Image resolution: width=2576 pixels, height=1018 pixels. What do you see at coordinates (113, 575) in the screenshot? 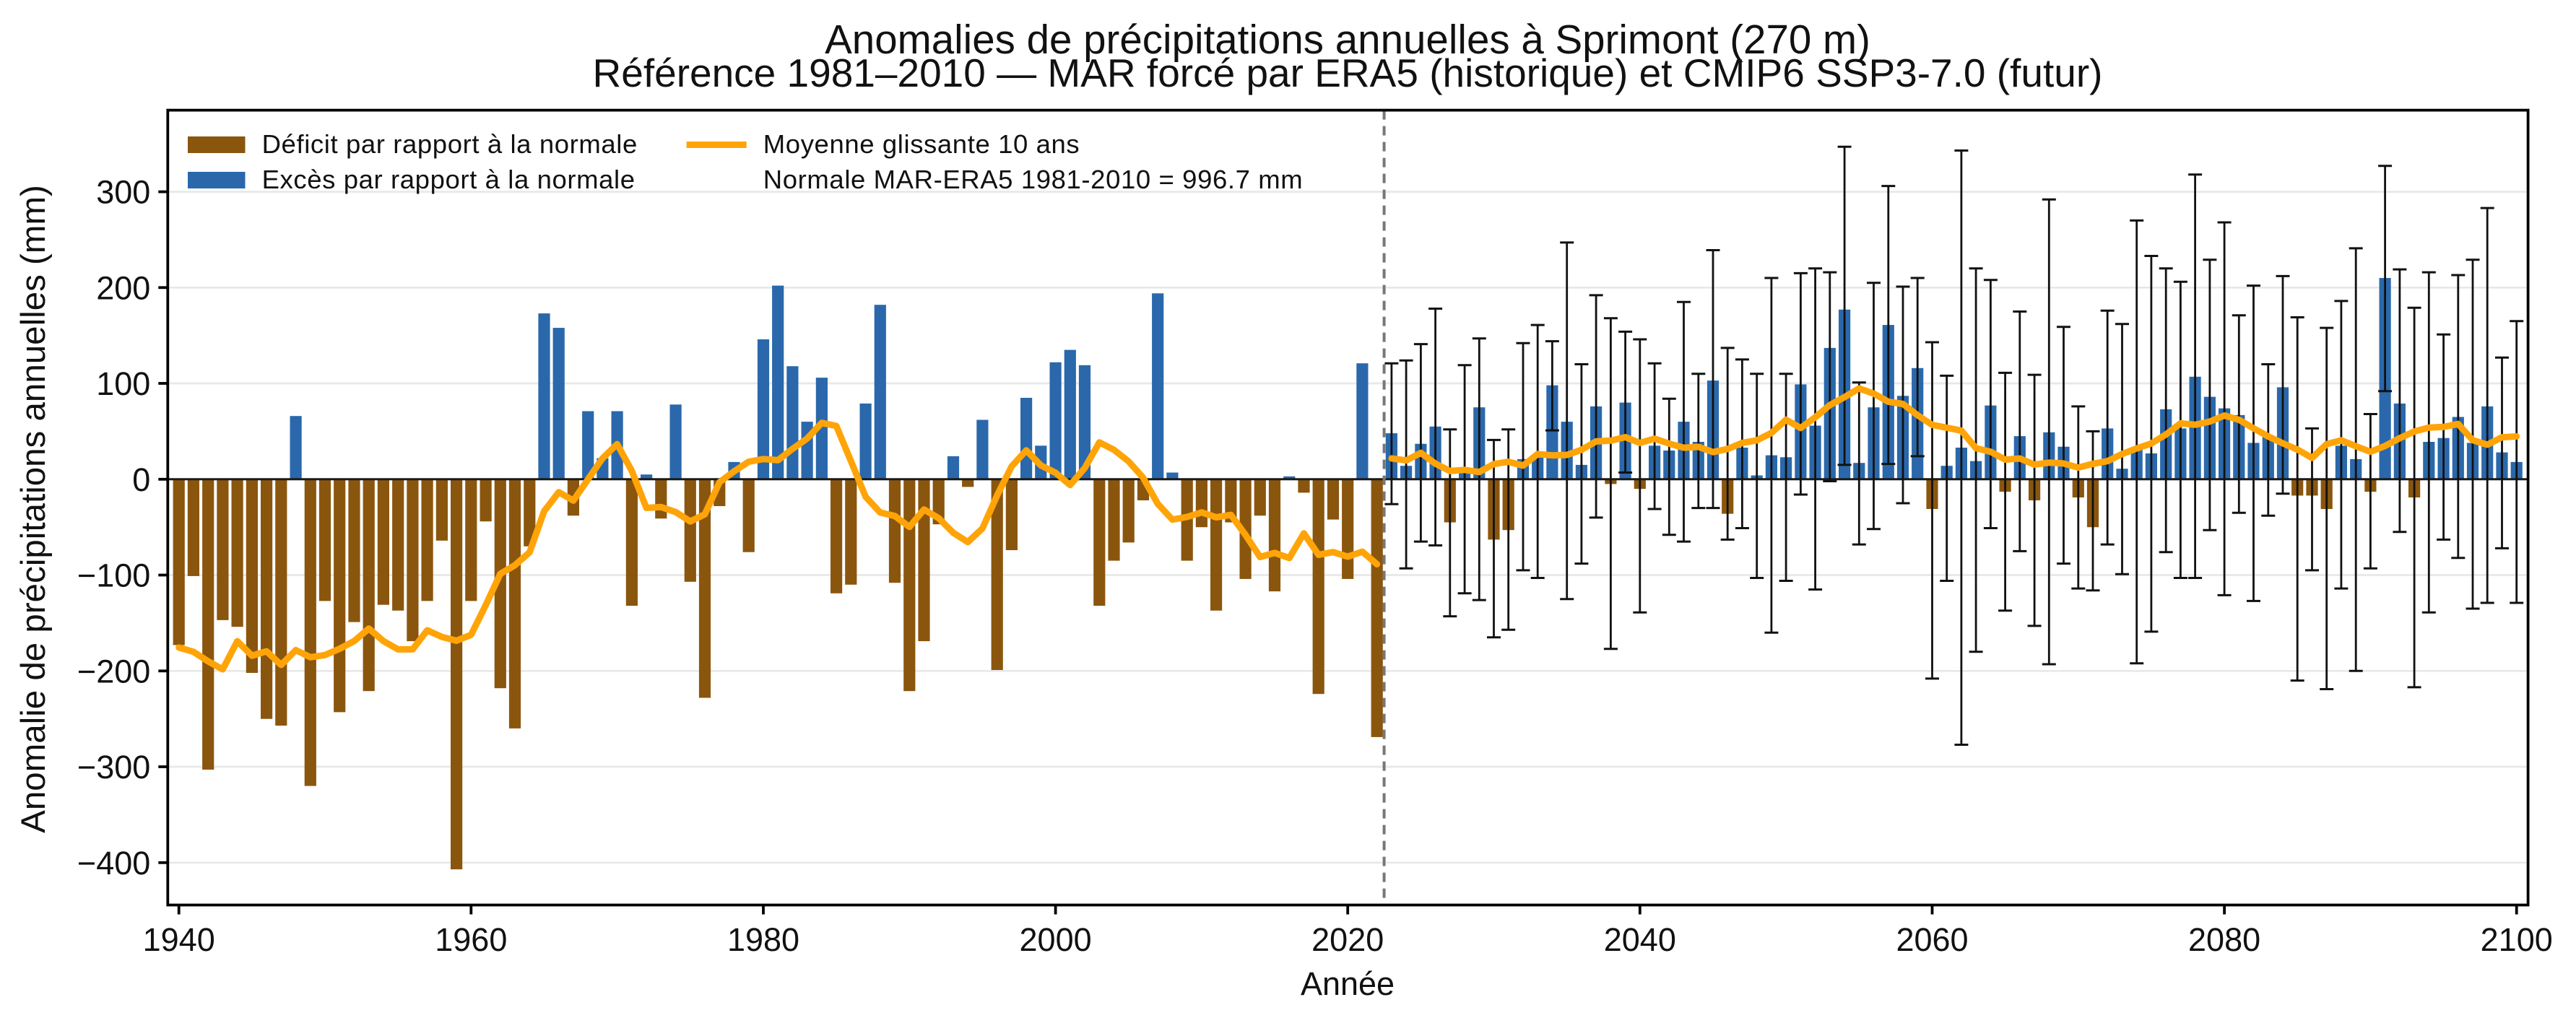
I see `svg-text: −100` at bounding box center [113, 575].